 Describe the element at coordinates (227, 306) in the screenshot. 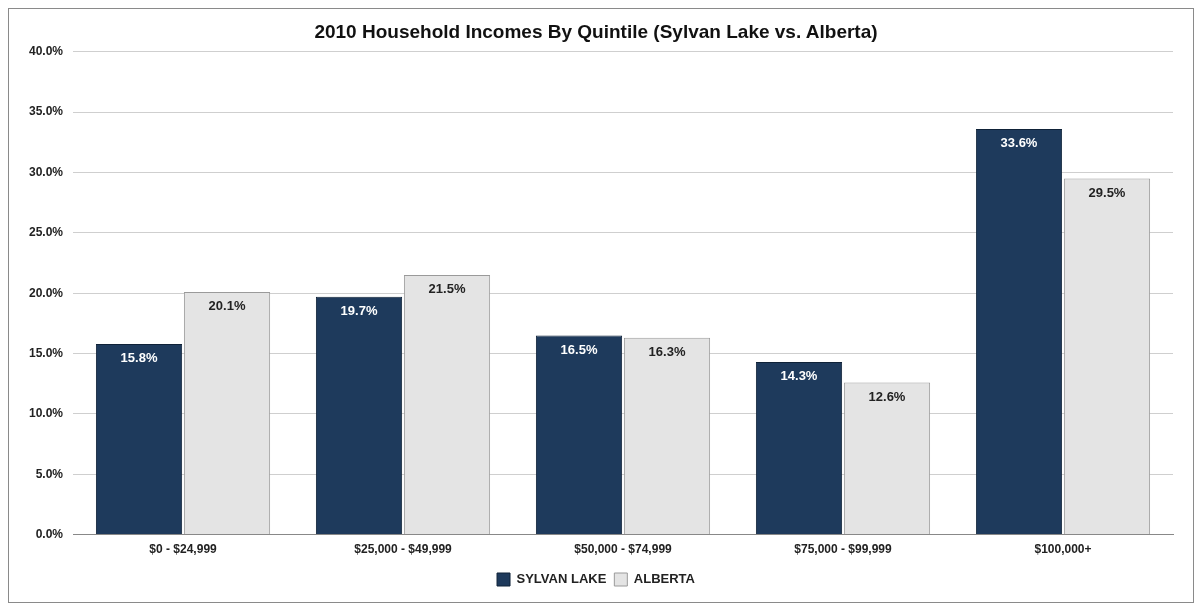

I see `data-label: 20.1%` at that location.